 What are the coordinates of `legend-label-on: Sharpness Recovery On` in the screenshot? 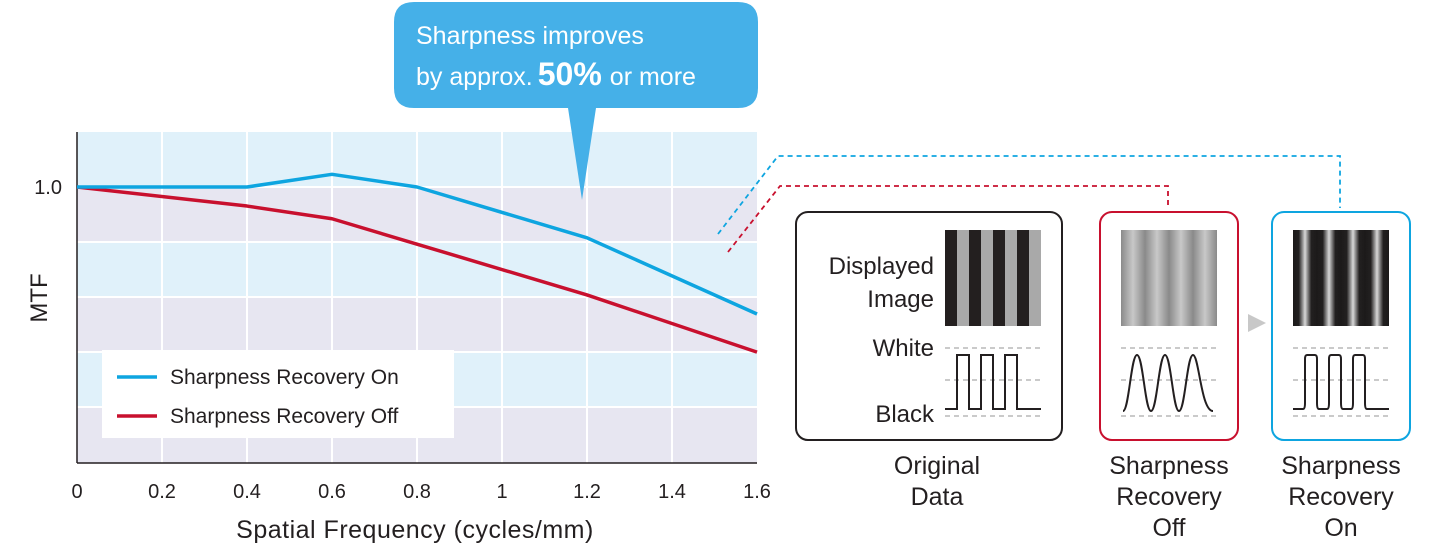 It's located at (284, 377).